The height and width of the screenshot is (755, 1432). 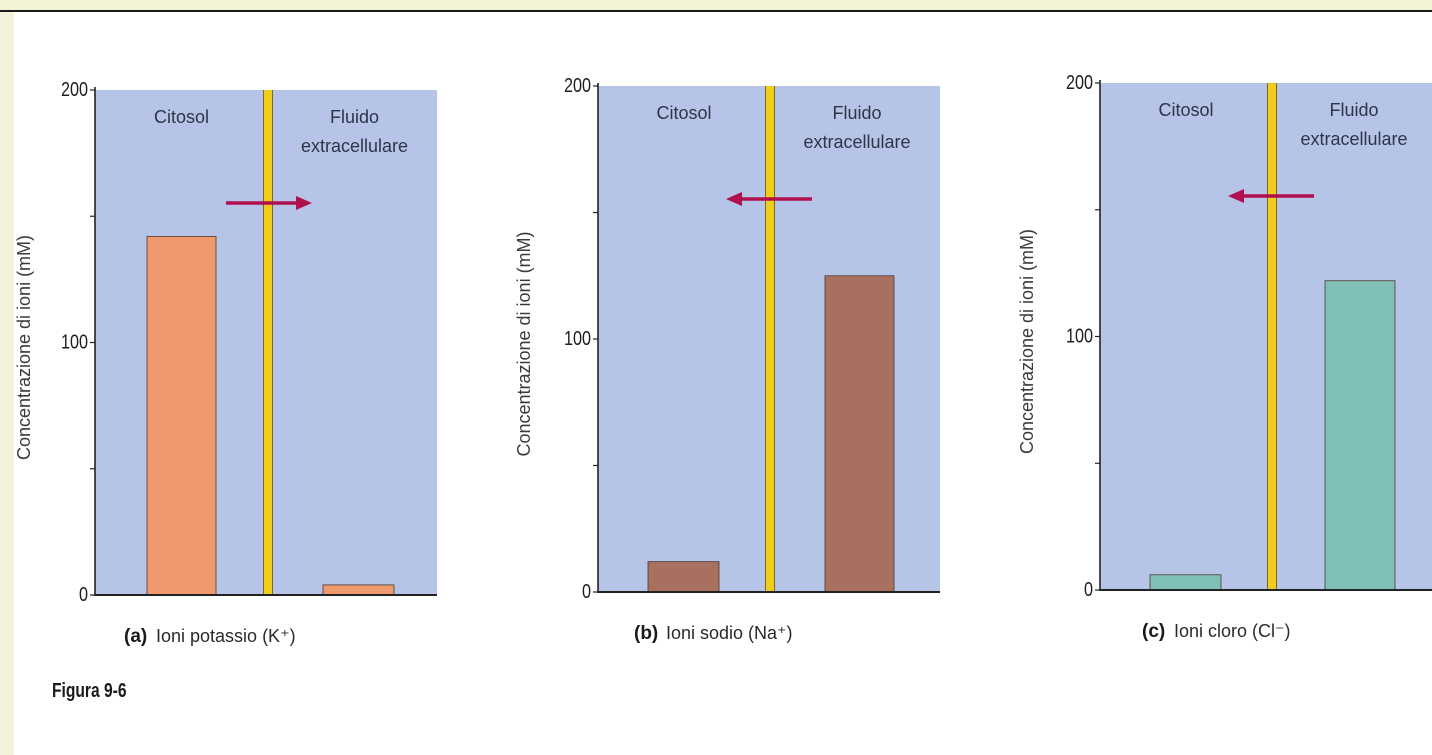 What do you see at coordinates (729, 633) in the screenshot?
I see `panel-caption: Ioni sodio (Na⁺)` at bounding box center [729, 633].